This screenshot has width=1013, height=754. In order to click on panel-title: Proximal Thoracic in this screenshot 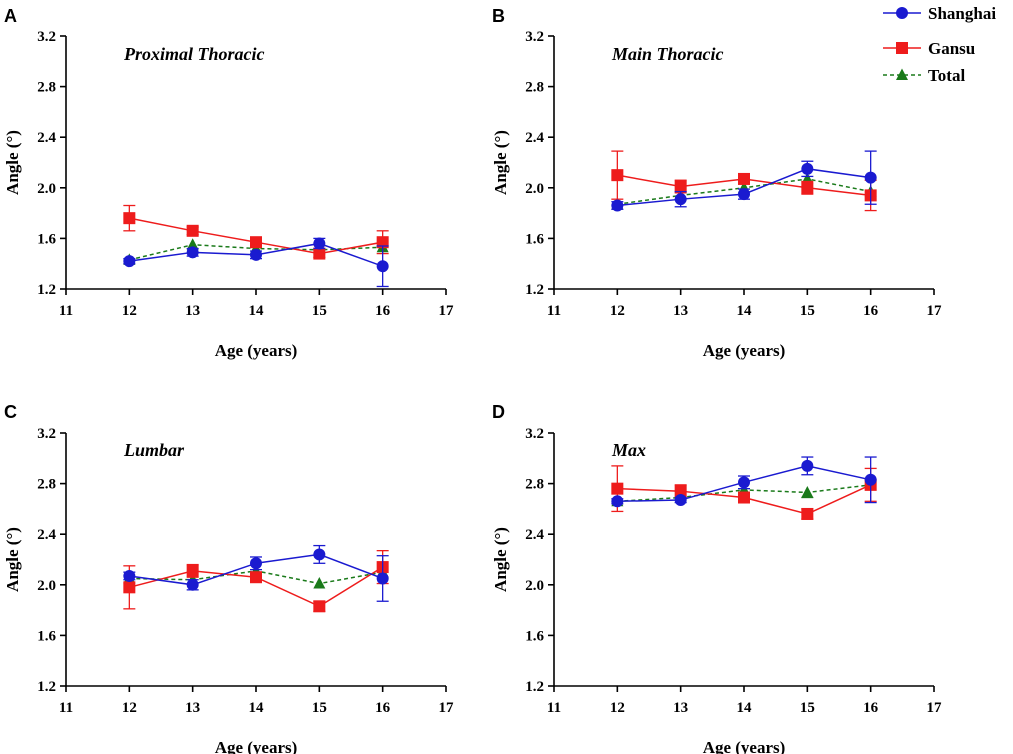, I will do `click(194, 54)`.